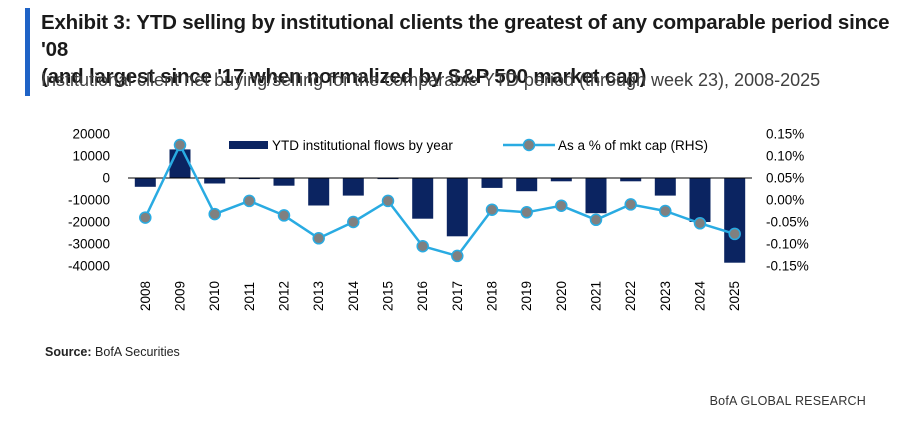 The height and width of the screenshot is (437, 900). What do you see at coordinates (249, 296) in the screenshot?
I see `x-tick-label: 2011` at bounding box center [249, 296].